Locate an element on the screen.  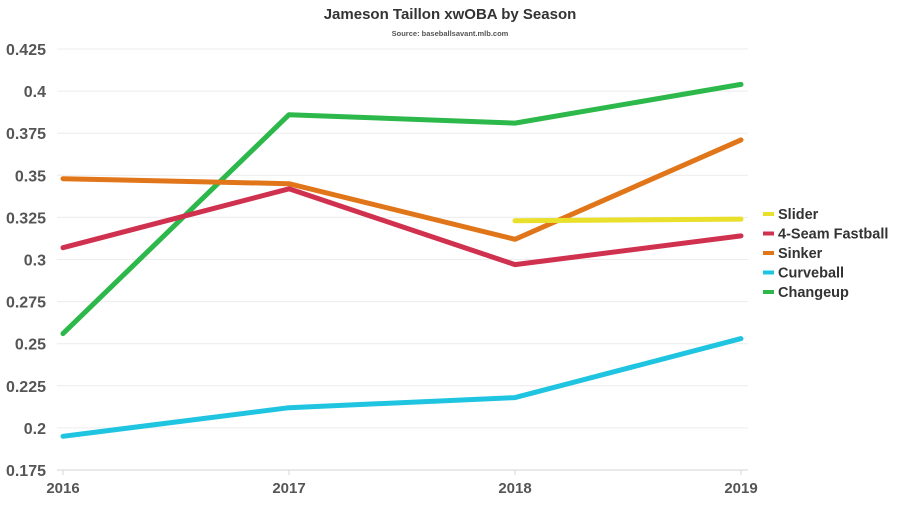
x-tick-label: 2017 is located at coordinates (288, 488).